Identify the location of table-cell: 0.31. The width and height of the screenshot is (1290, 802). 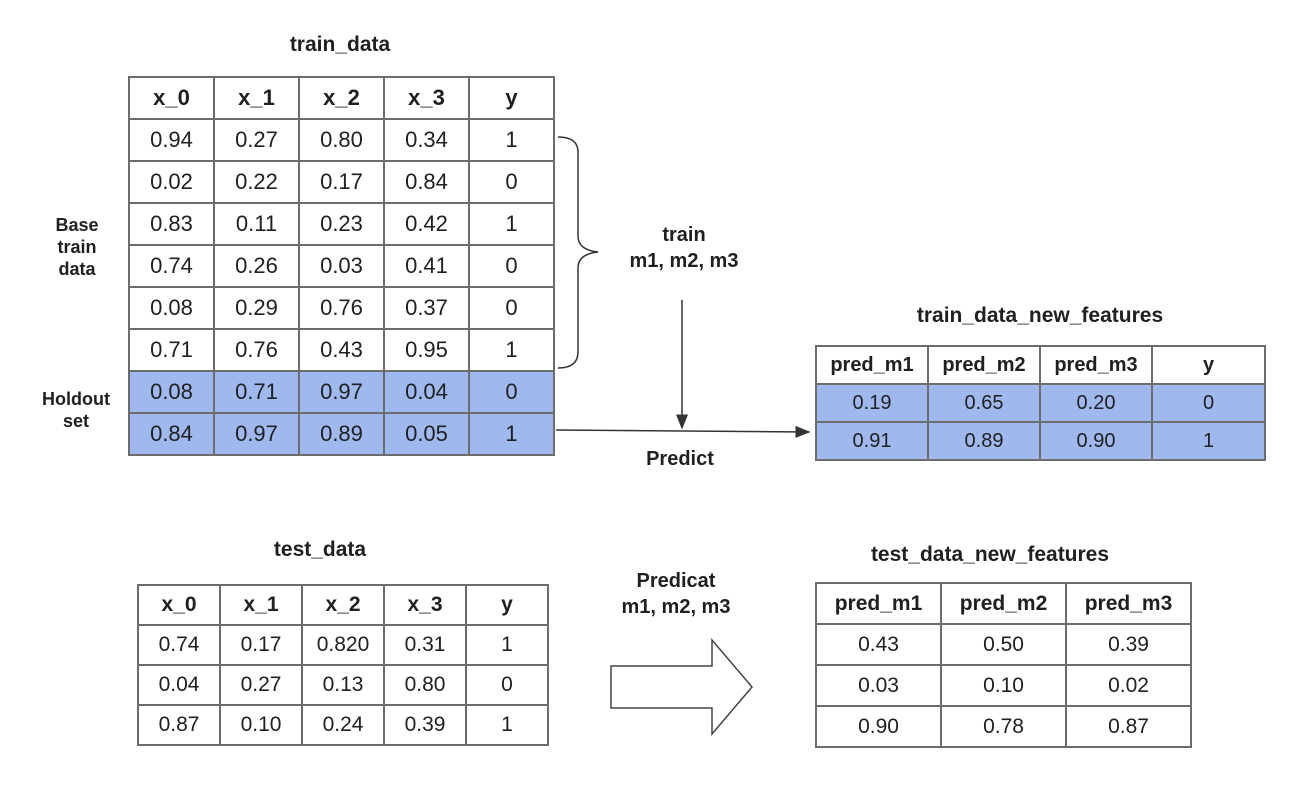
(425, 645).